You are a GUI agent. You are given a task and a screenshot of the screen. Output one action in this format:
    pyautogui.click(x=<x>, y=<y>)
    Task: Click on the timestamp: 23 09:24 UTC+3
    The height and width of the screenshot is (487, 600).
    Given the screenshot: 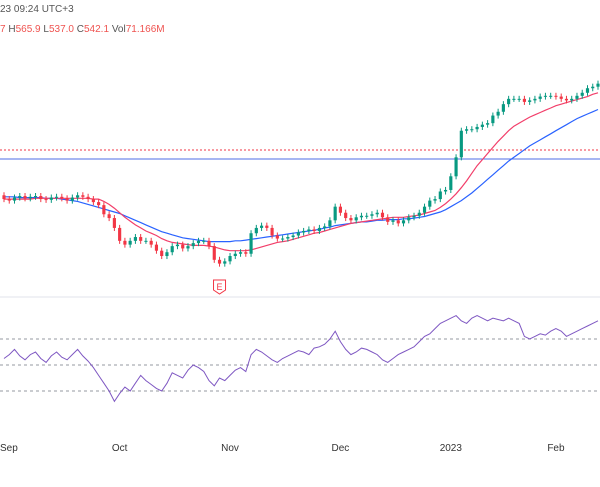 What is the action you would take?
    pyautogui.click(x=37, y=9)
    